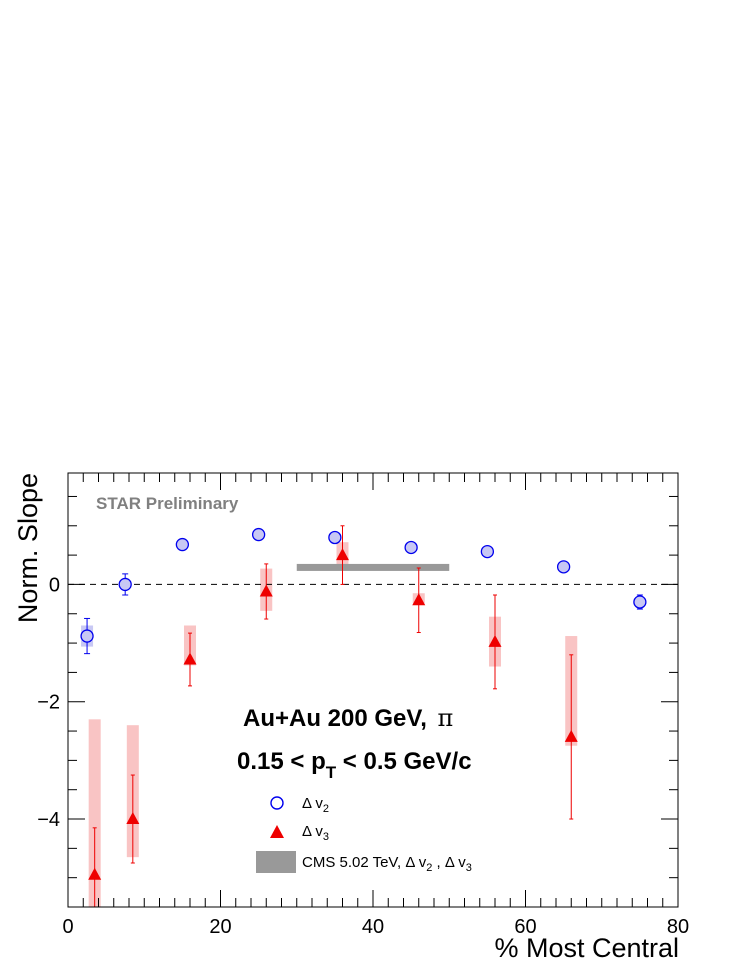 The width and height of the screenshot is (747, 967). I want to click on cms-band, so click(373, 567).